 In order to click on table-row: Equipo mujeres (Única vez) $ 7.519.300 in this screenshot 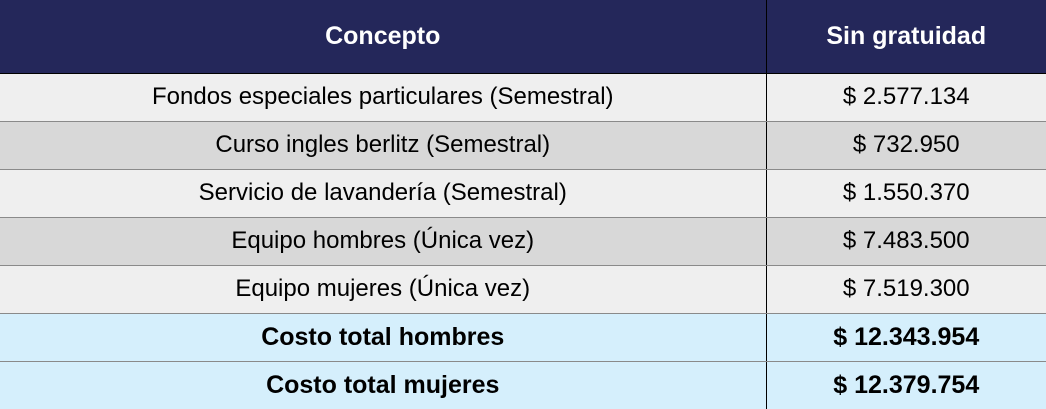, I will do `click(523, 289)`.